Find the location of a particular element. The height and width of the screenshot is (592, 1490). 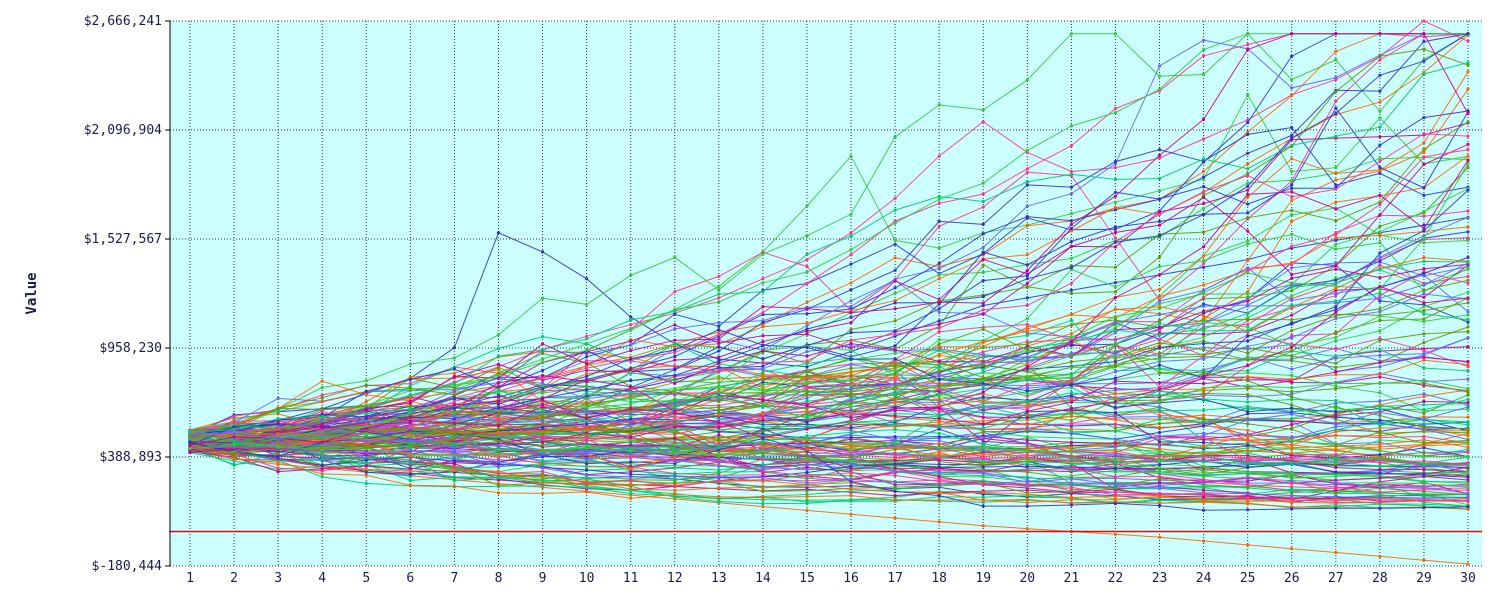

series-line is located at coordinates (829, 465).